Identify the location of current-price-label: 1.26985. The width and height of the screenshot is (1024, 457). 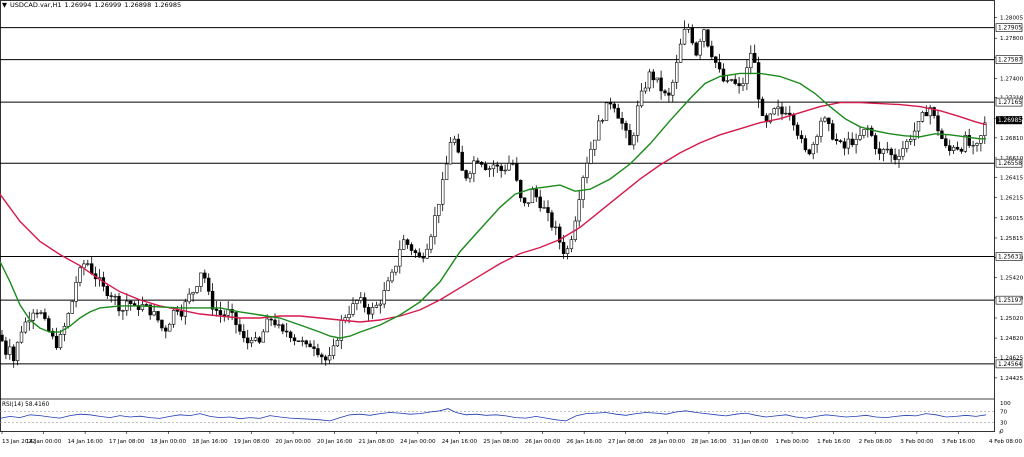
(1010, 121).